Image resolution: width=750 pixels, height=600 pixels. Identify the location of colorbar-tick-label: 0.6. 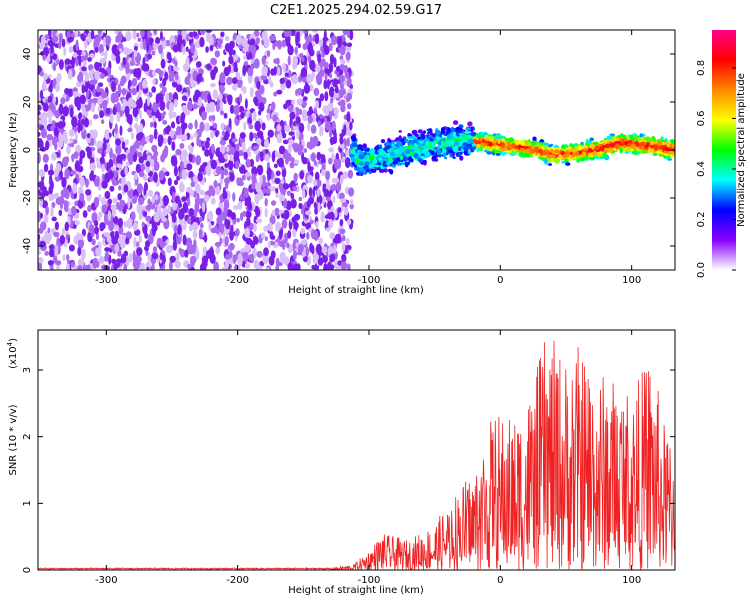
(701, 118).